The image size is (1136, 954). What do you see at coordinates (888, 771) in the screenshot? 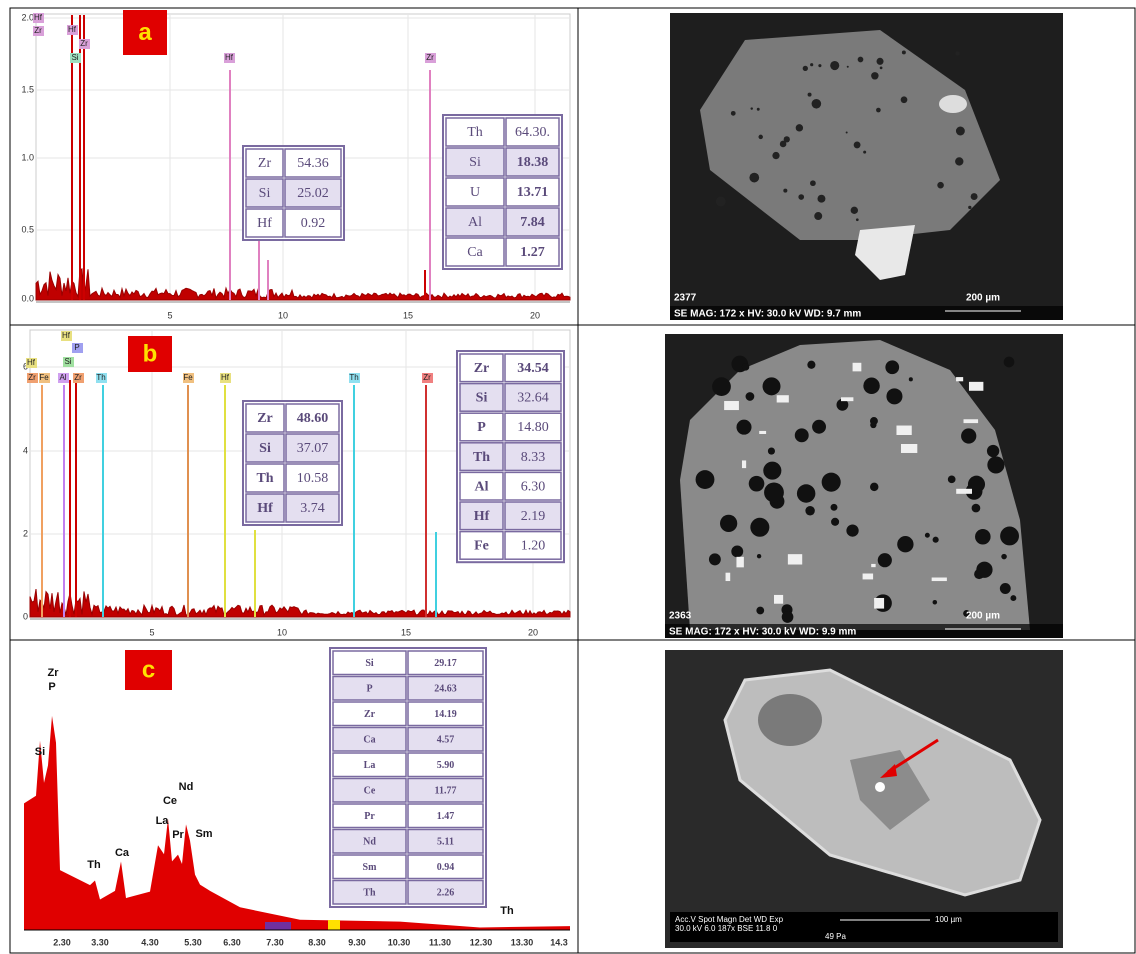
I see `arrow-head` at bounding box center [888, 771].